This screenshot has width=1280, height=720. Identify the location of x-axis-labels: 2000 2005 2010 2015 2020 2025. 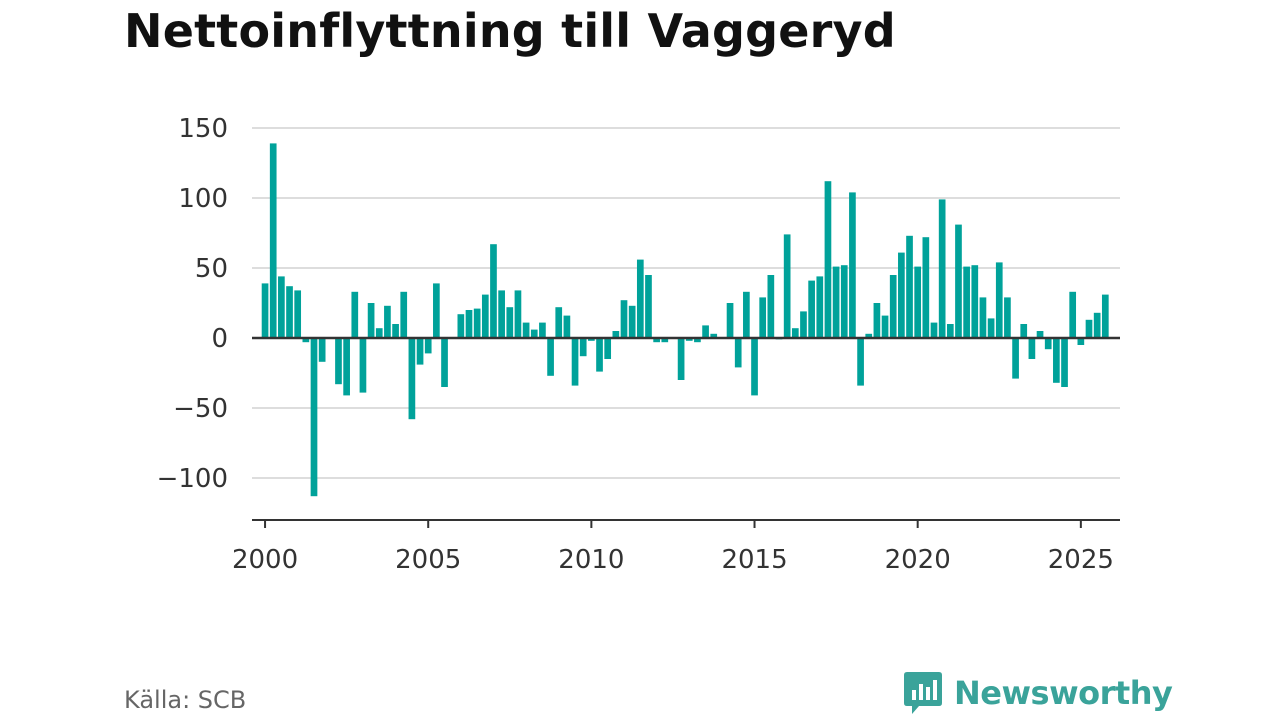
(673, 560).